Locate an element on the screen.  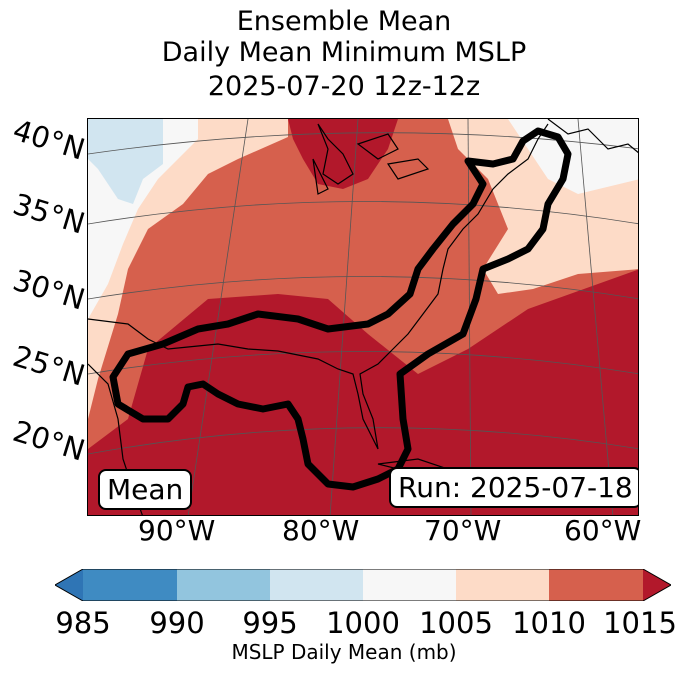
lat-label-30: 30°N is located at coordinates (49, 289).